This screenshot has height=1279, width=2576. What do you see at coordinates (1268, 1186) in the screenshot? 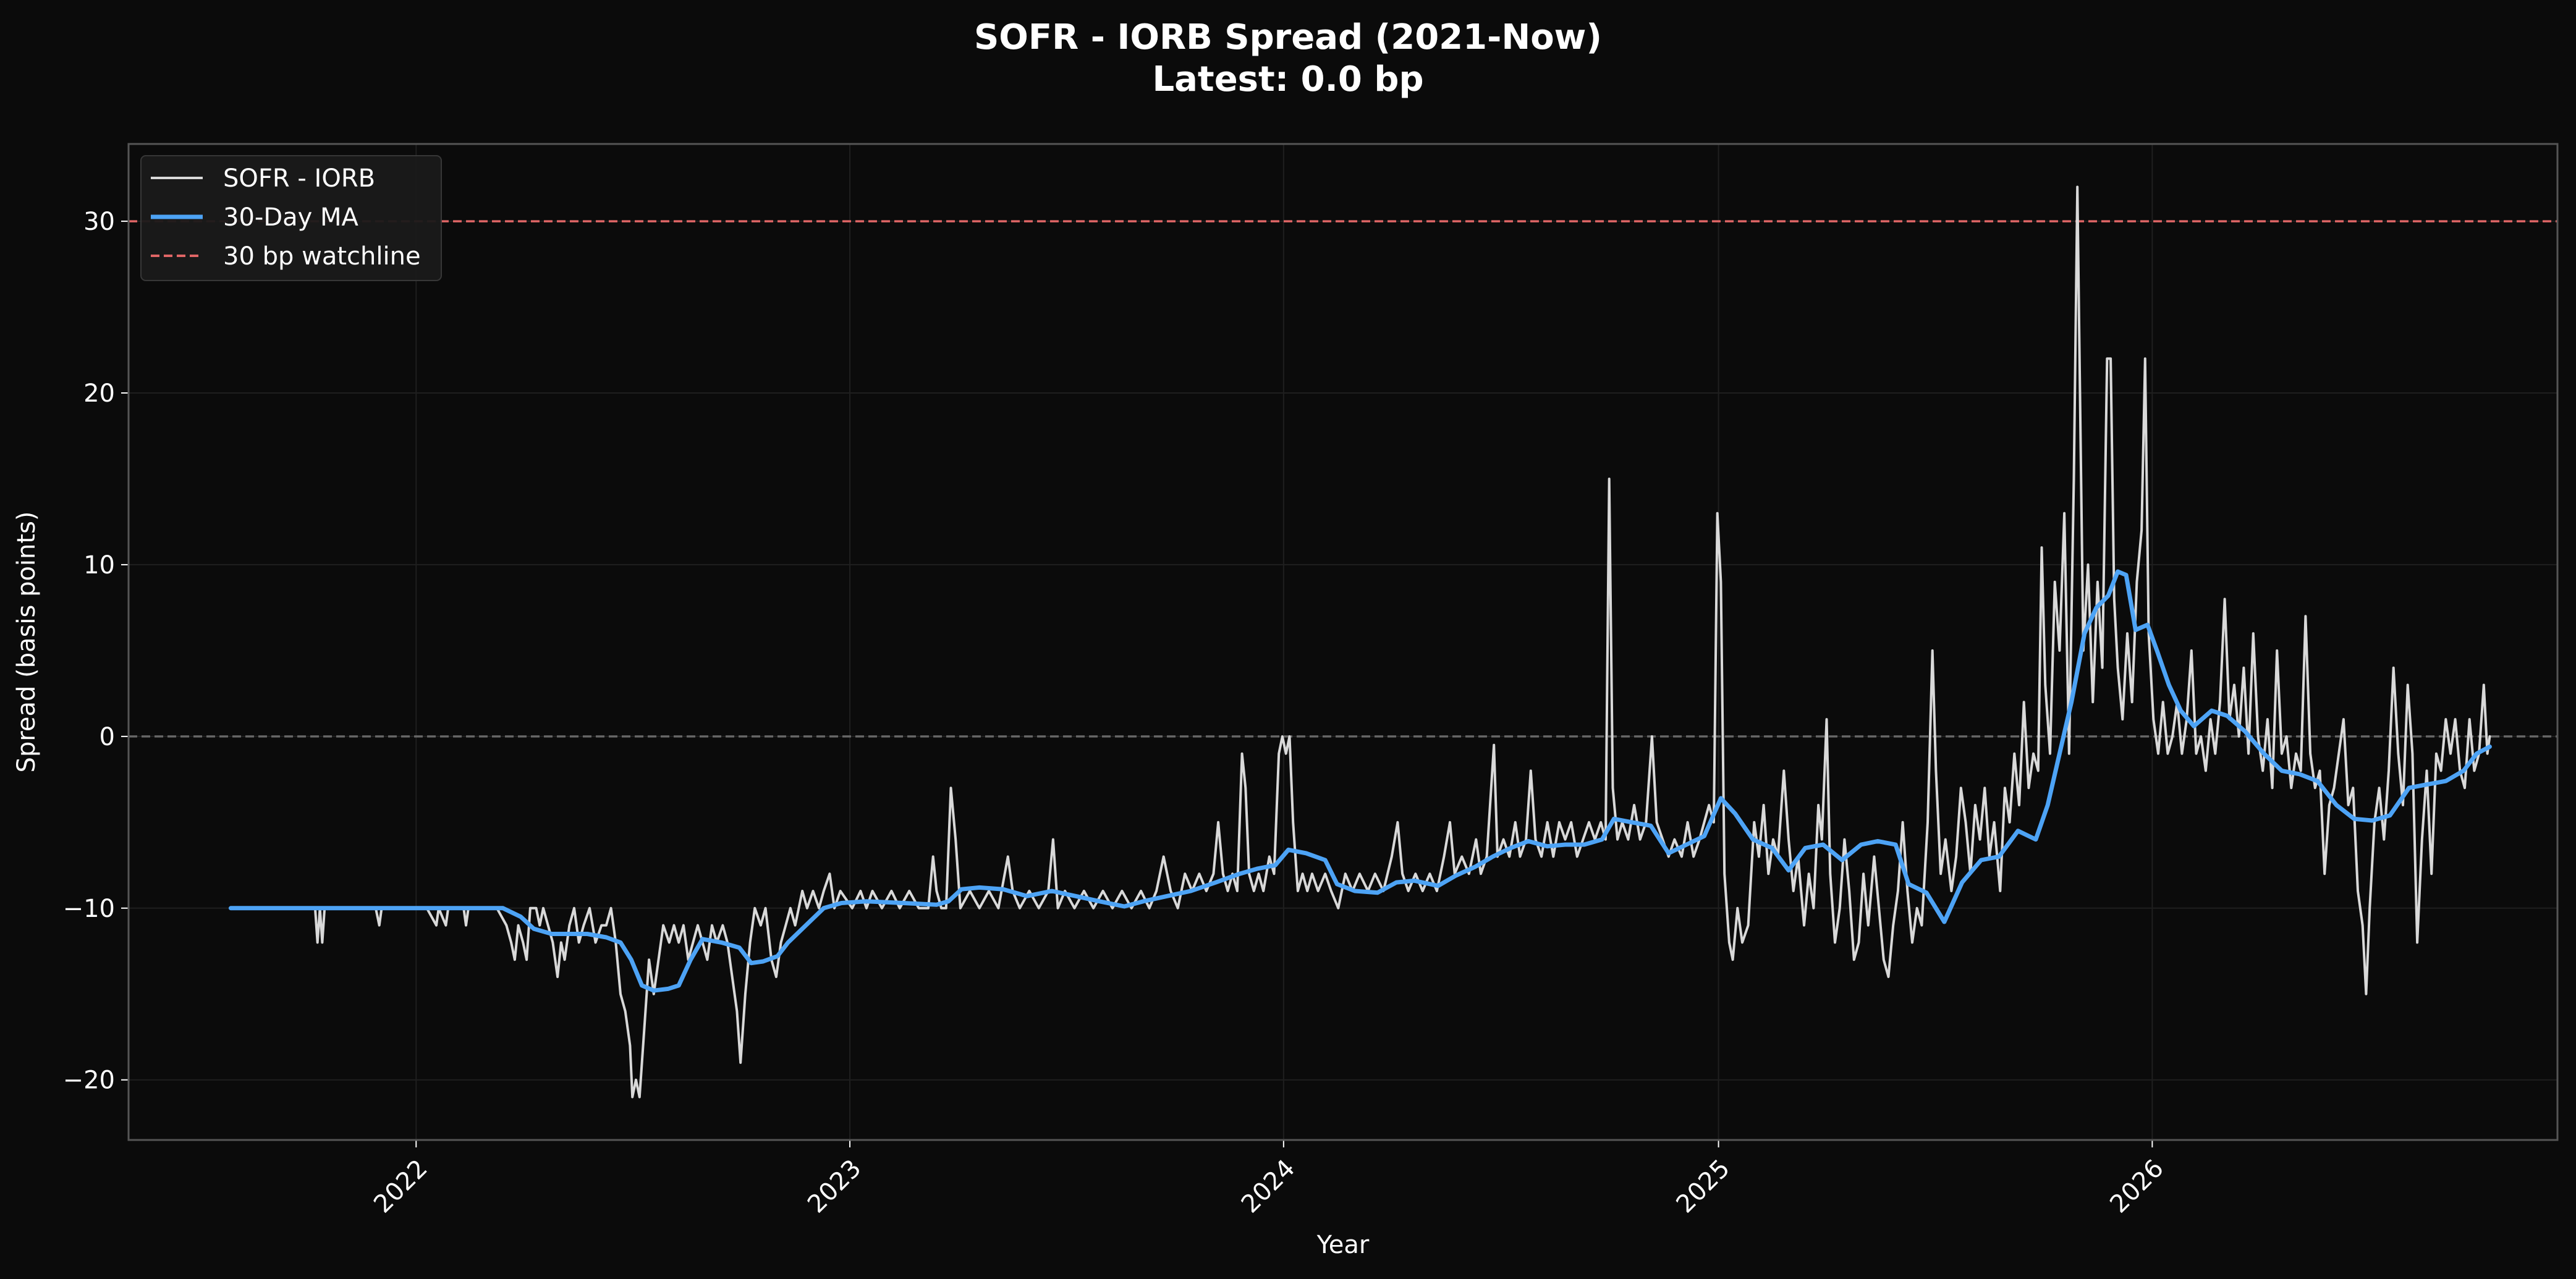
I see `x-tick-label: 2024` at bounding box center [1268, 1186].